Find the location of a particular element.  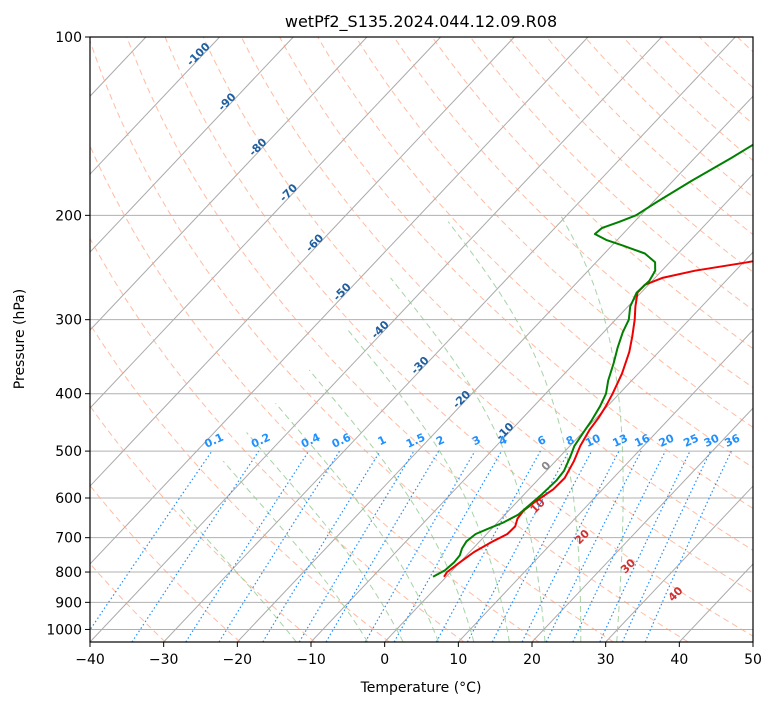

x-tick-label: −40 is located at coordinates (90, 660).